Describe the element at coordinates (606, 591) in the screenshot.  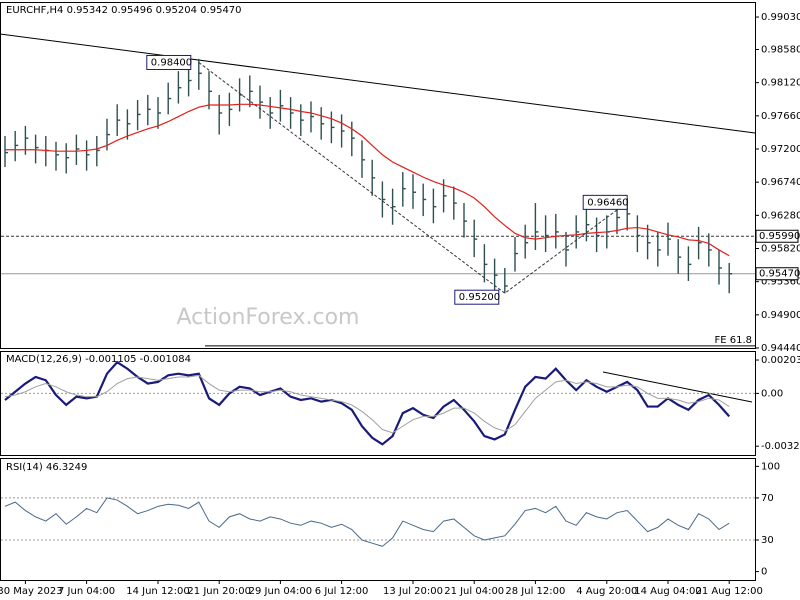
I see `x-tick-label: 4 Aug 20:00` at that location.